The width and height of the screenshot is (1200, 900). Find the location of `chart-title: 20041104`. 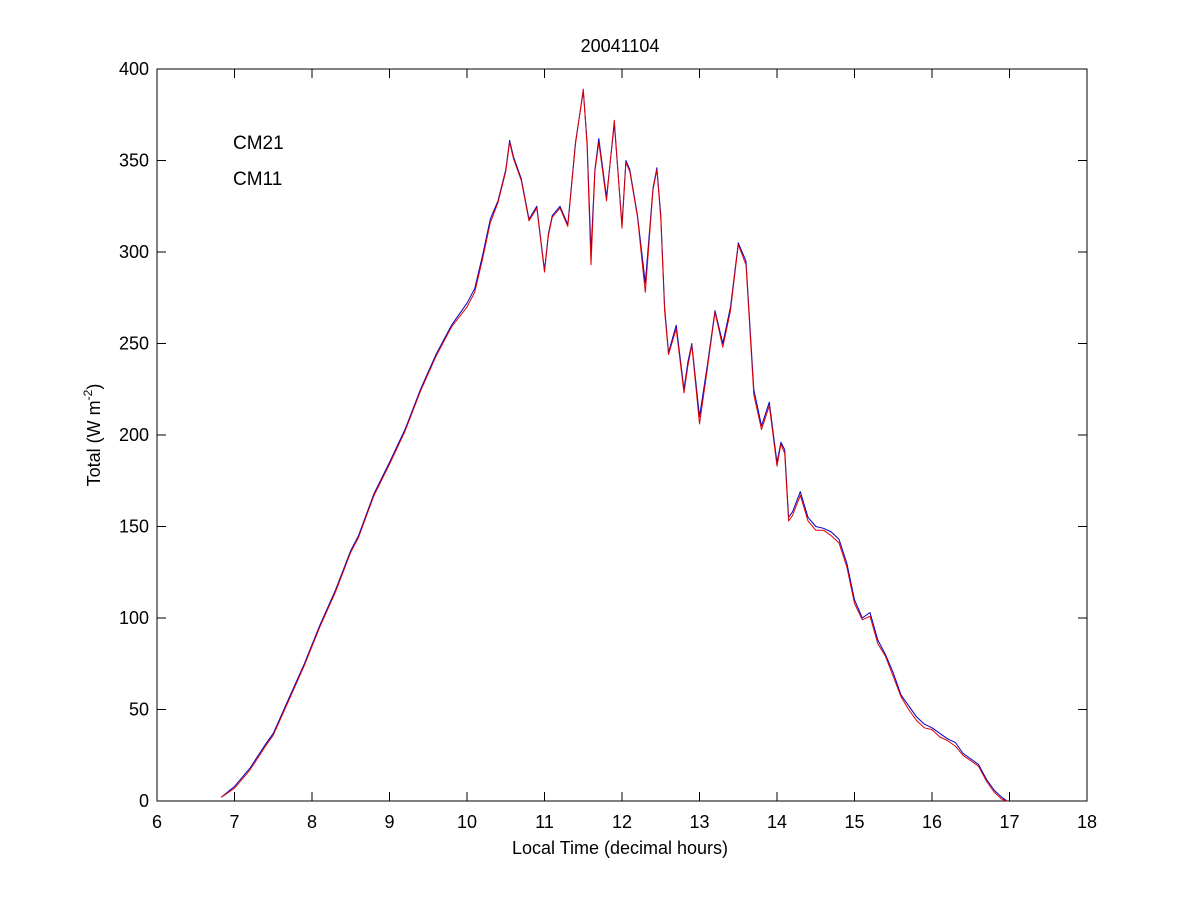

chart-title: 20041104 is located at coordinates (620, 46).